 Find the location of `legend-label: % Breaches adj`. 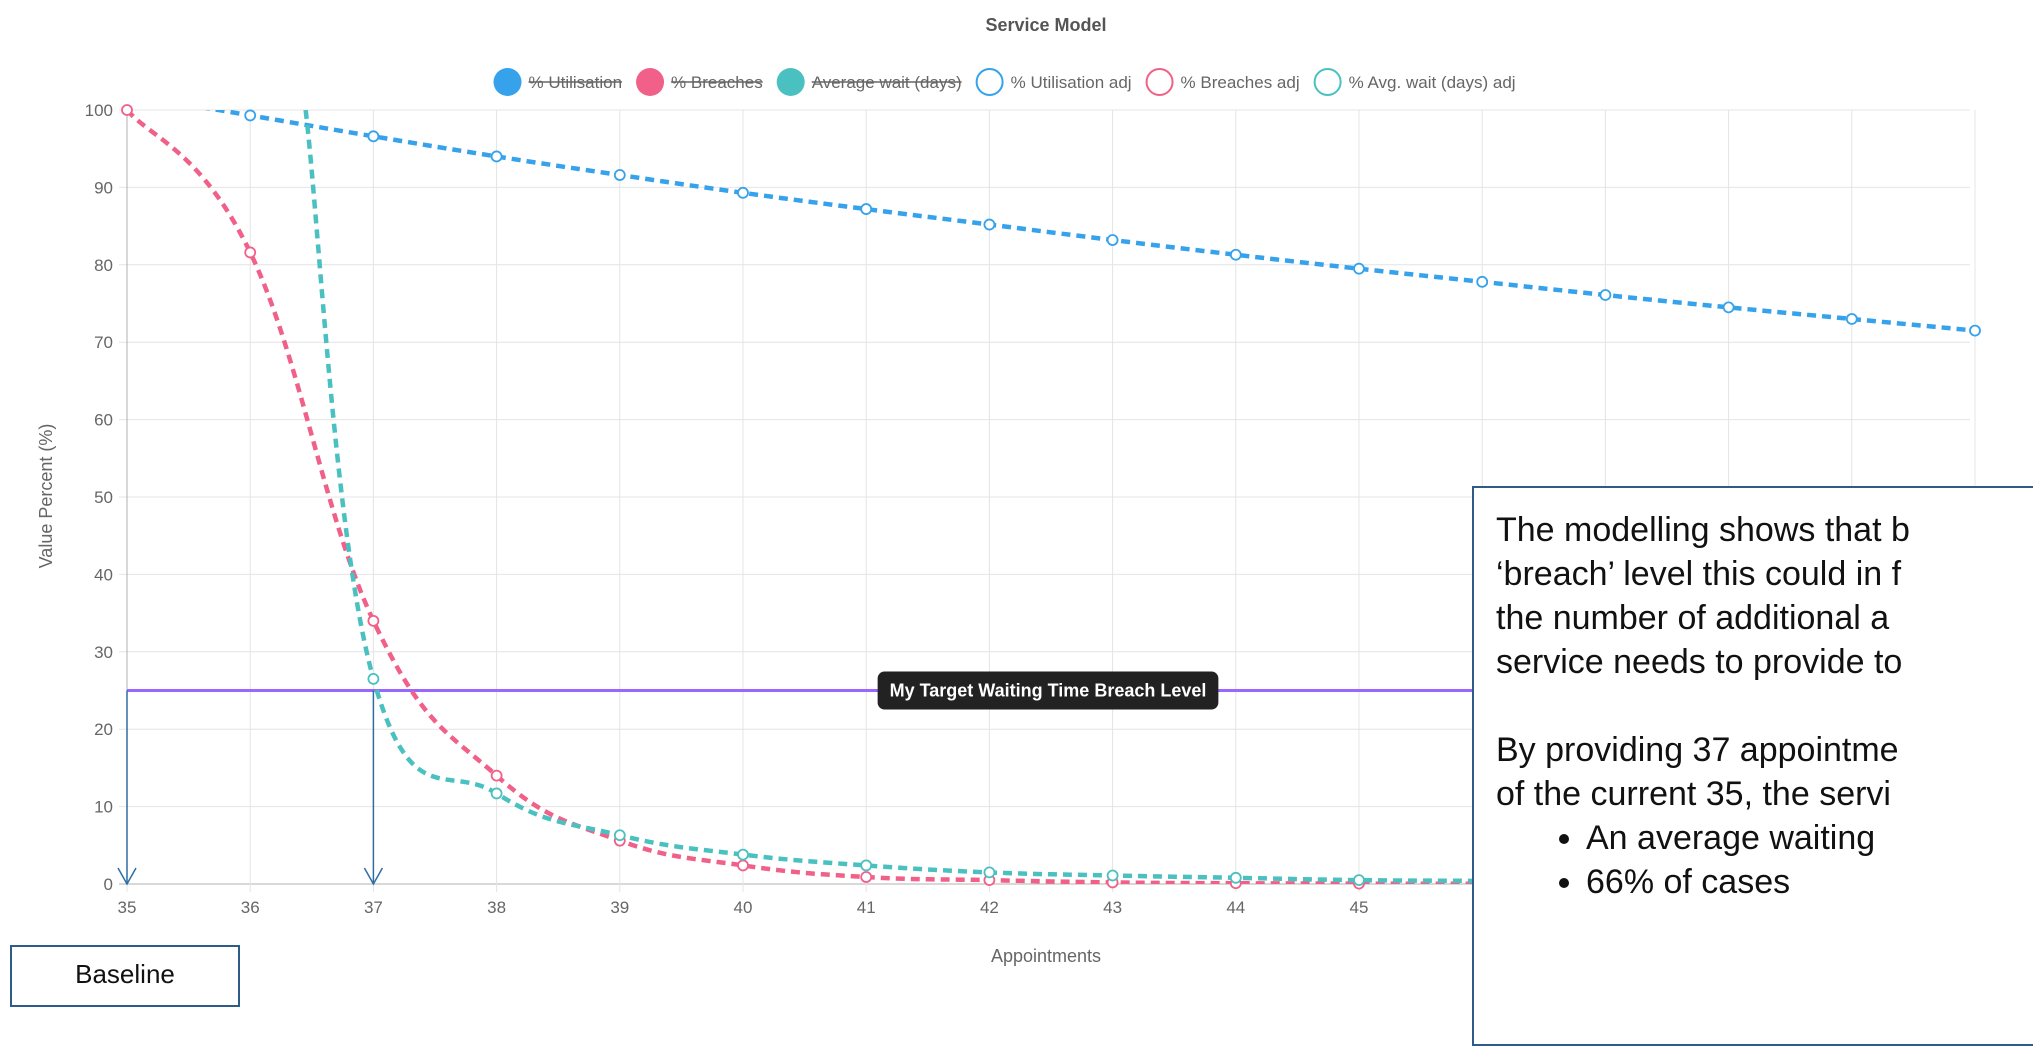

legend-label: % Breaches adj is located at coordinates (1240, 82).